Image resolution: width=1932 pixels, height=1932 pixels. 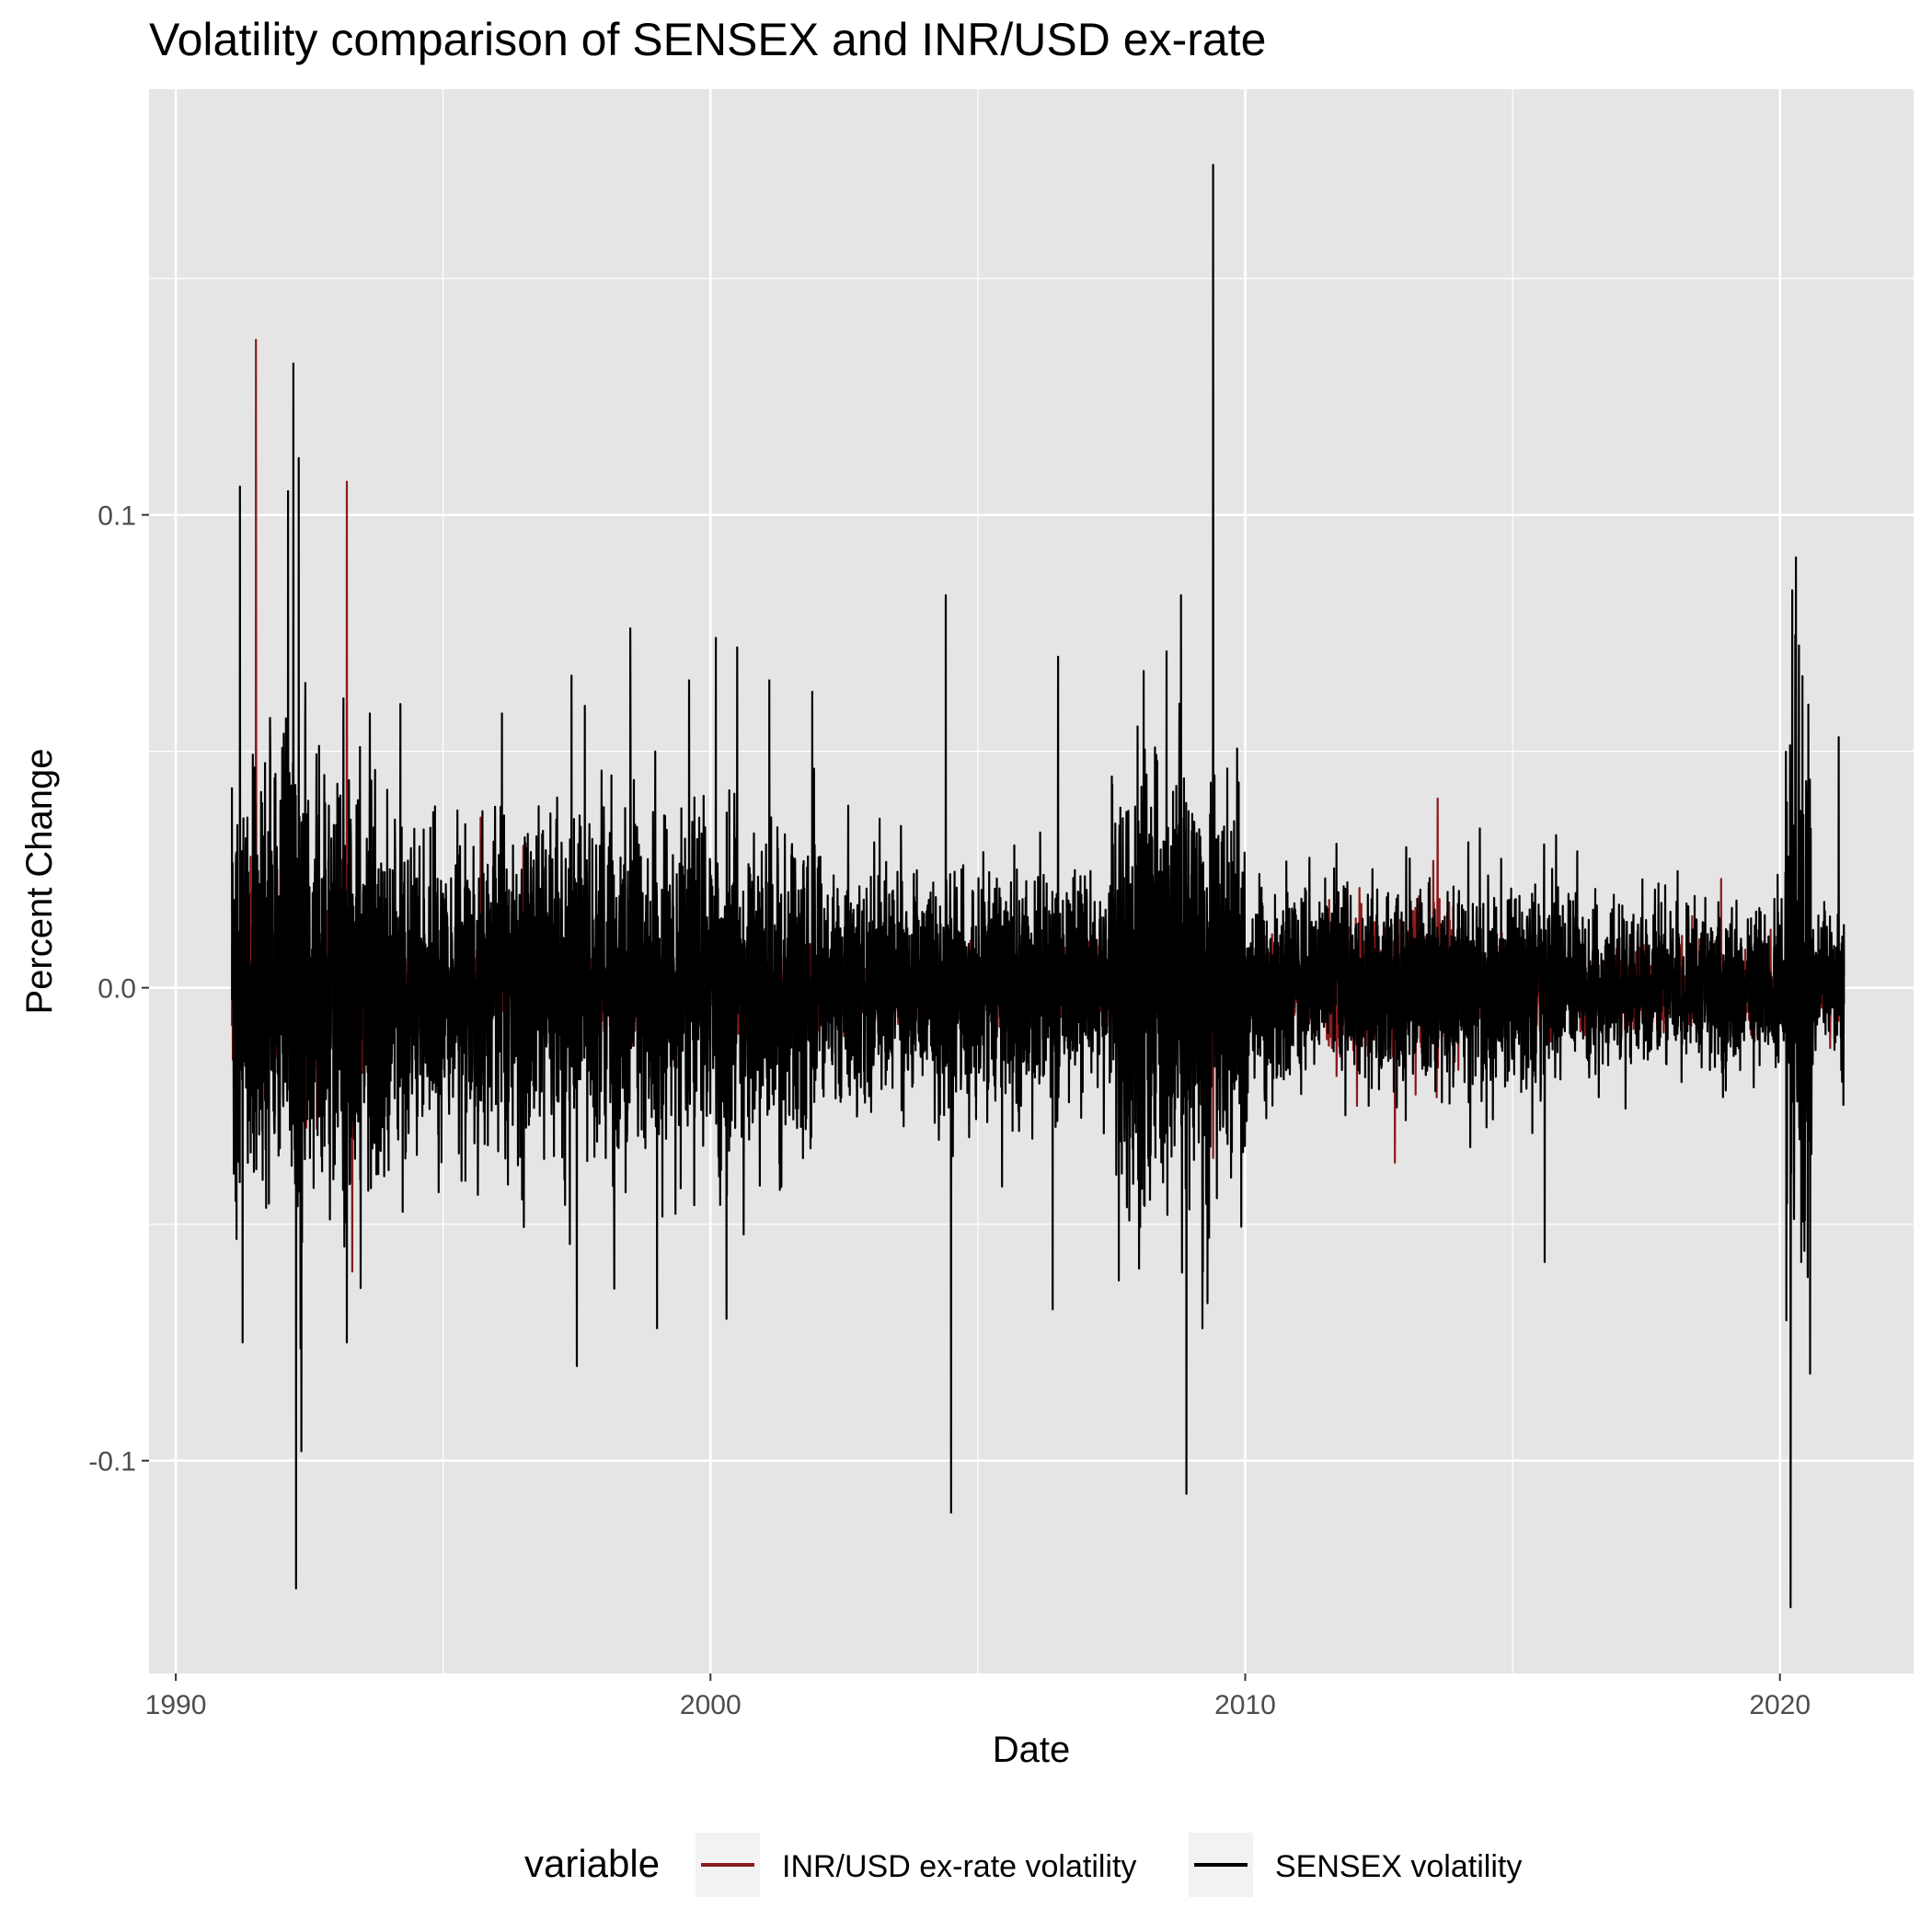 I want to click on y-tick-label: 0.1, so click(x=117, y=516).